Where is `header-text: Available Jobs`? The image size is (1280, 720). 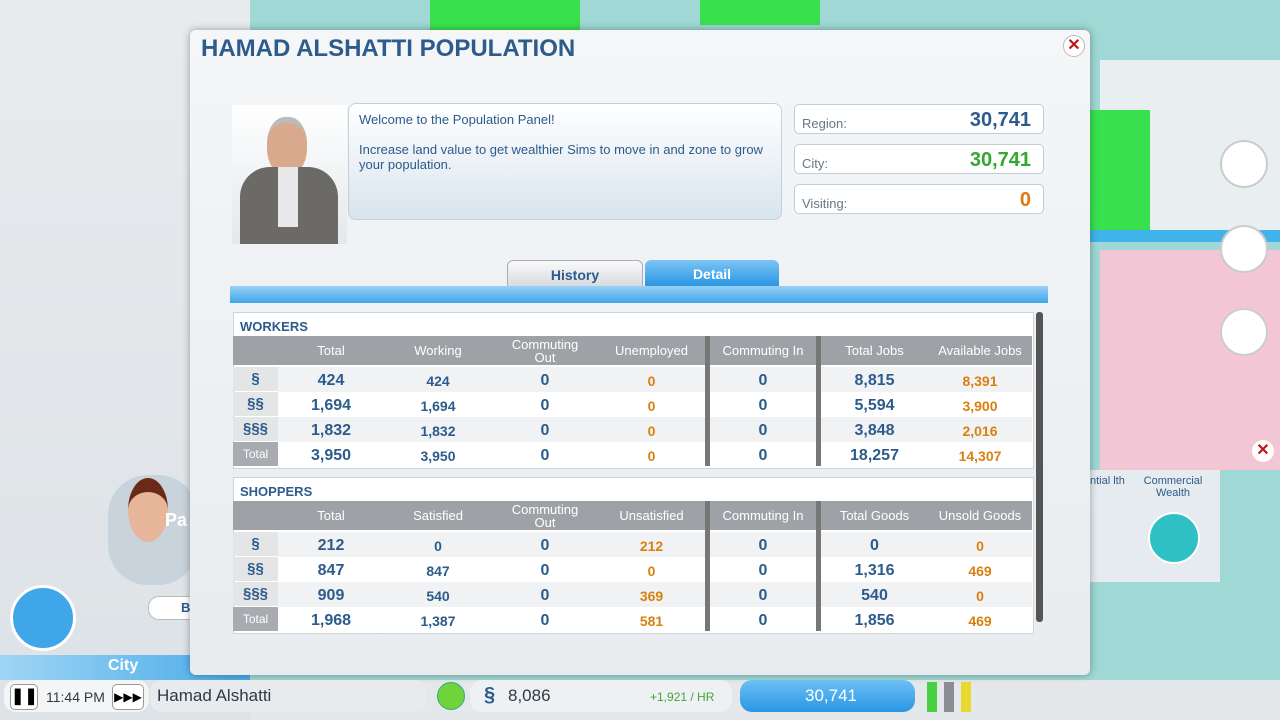 header-text: Available Jobs is located at coordinates (980, 350).